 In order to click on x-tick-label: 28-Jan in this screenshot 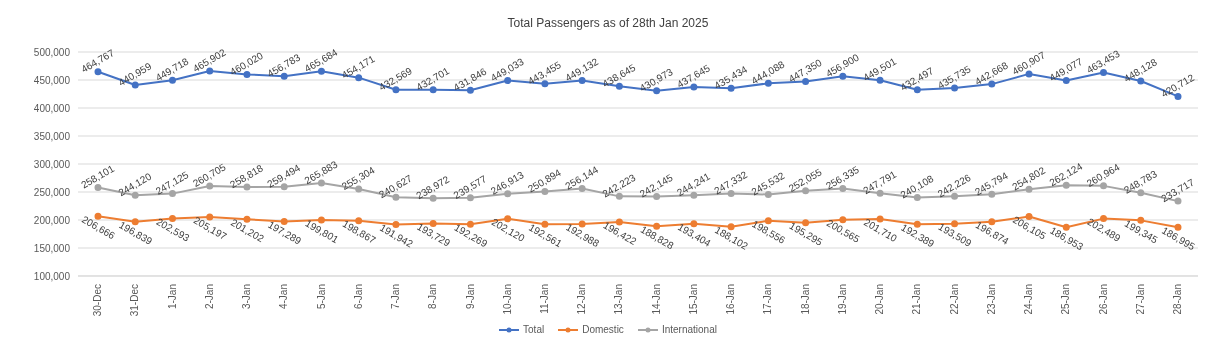, I will do `click(1178, 299)`.